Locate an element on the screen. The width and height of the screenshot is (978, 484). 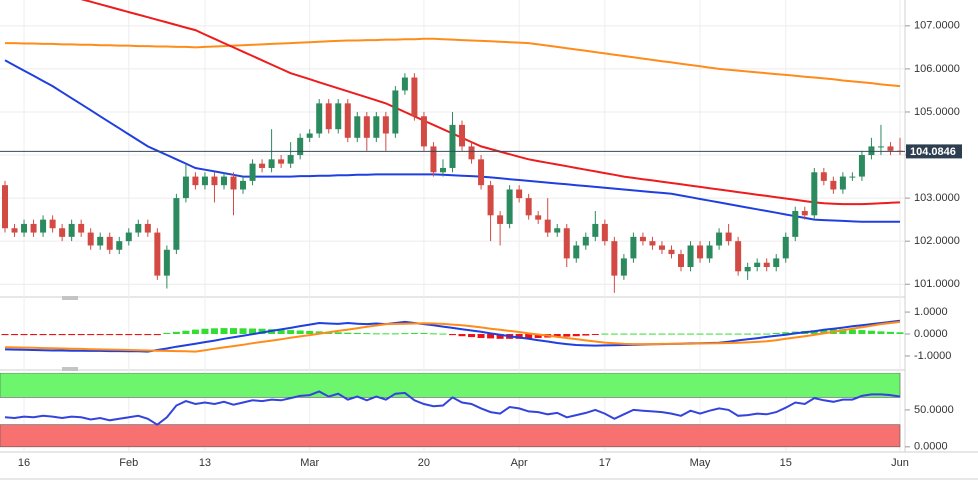
y-tick-label: -1.0000 is located at coordinates (932, 356).